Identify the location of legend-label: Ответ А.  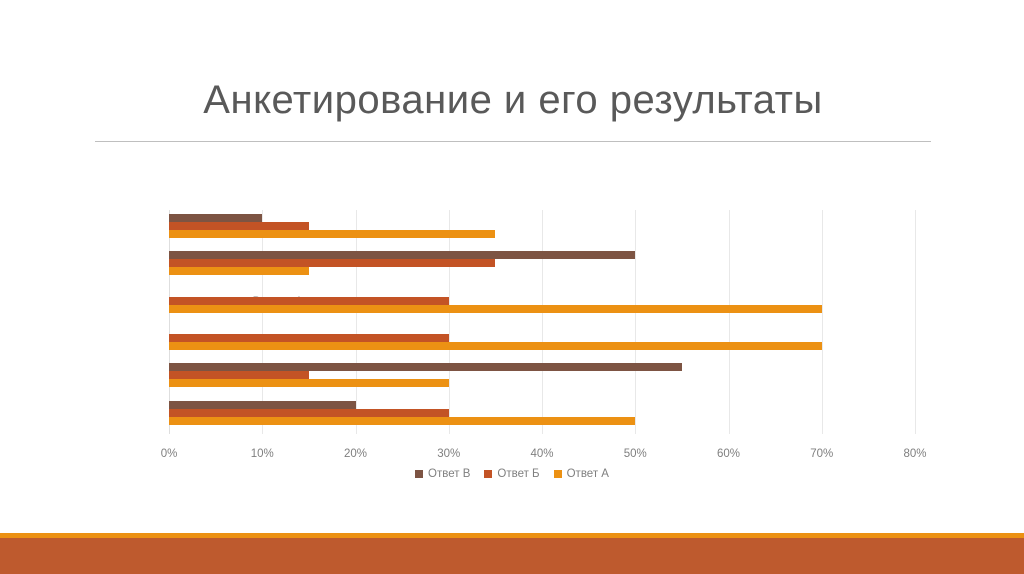
(587, 474).